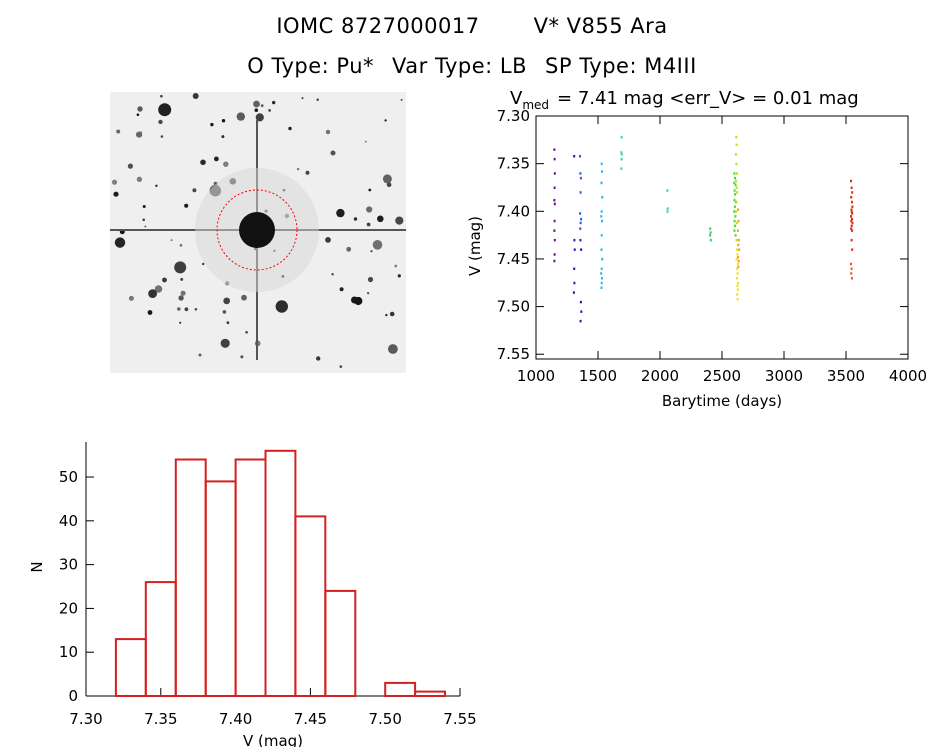 The height and width of the screenshot is (747, 944). Describe the element at coordinates (68, 608) in the screenshot. I see `histogram-ytick-label: 20` at that location.